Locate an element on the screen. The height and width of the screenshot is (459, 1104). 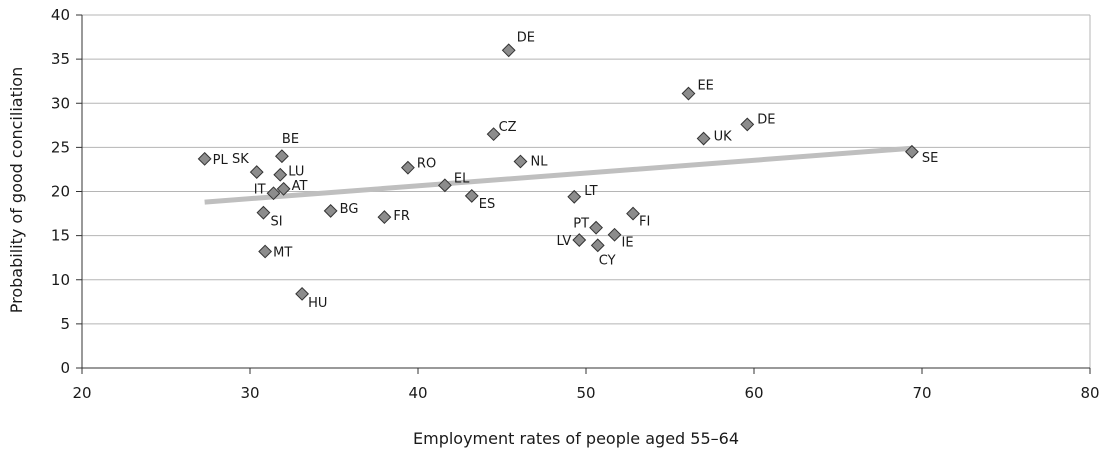
x-axis-title: Employment rates of people aged 55–64 is located at coordinates (576, 438).